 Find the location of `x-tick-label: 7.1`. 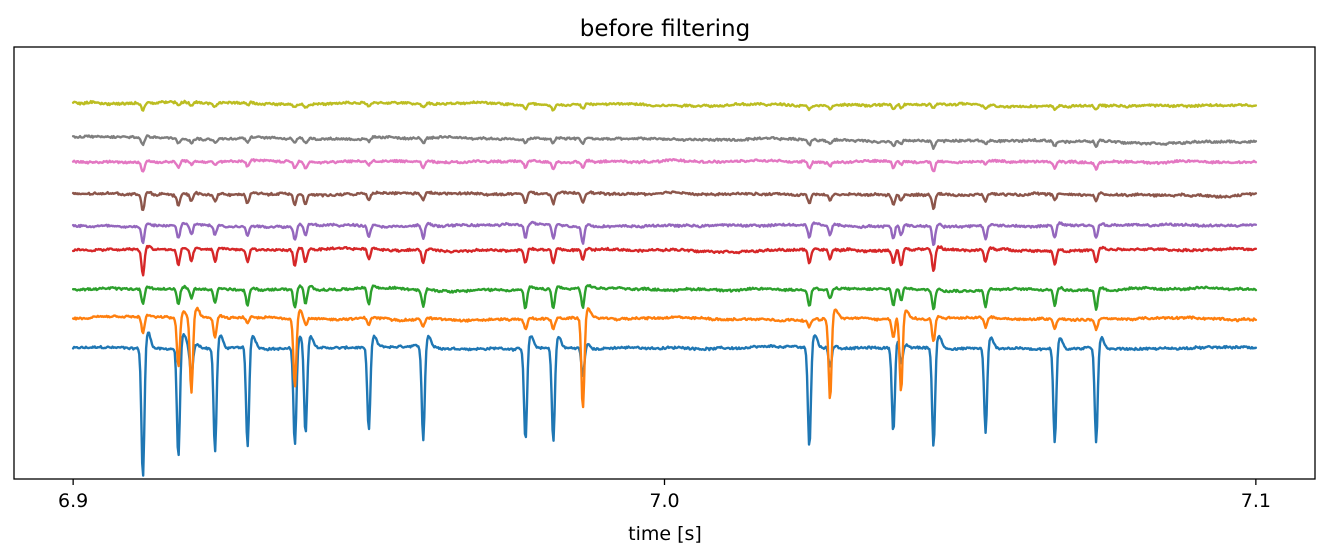

x-tick-label: 7.1 is located at coordinates (1256, 501).